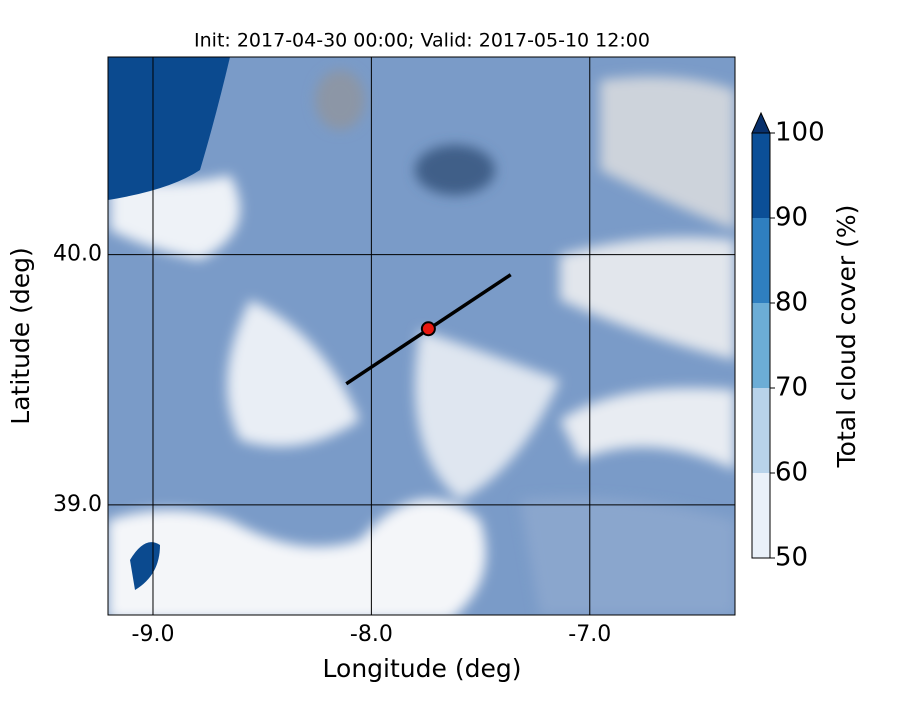  What do you see at coordinates (428, 329) in the screenshot?
I see `location-point` at bounding box center [428, 329].